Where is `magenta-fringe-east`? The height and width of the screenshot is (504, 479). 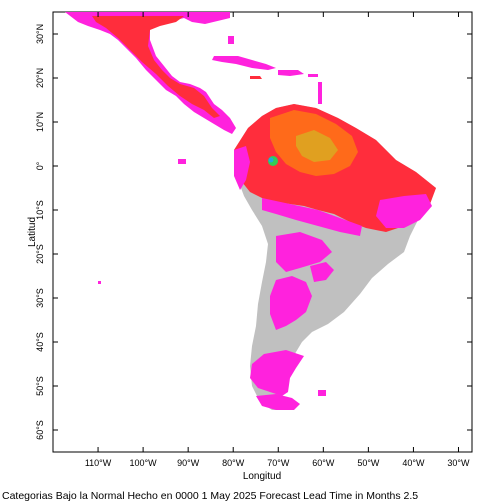 magenta-fringe-east is located at coordinates (404, 211).